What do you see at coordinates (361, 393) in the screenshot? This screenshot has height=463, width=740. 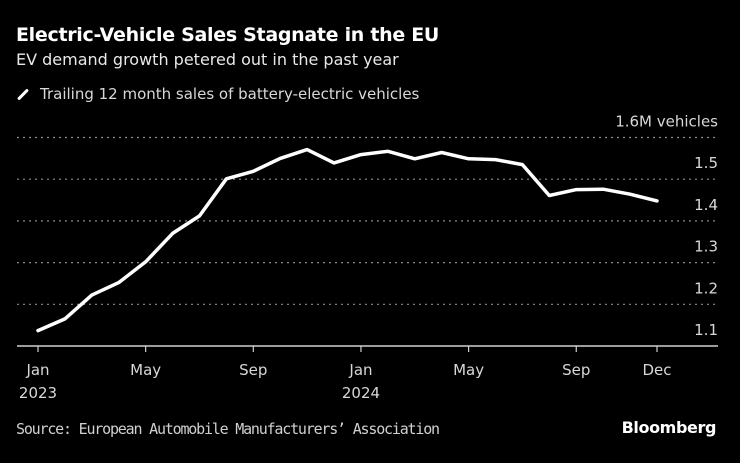 I see `x-tick-year-label: 2024` at bounding box center [361, 393].